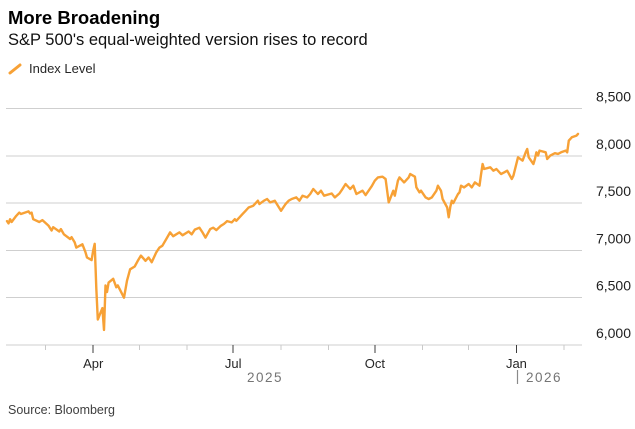  What do you see at coordinates (613, 144) in the screenshot?
I see `y-axis-label: 8,000` at bounding box center [613, 144].